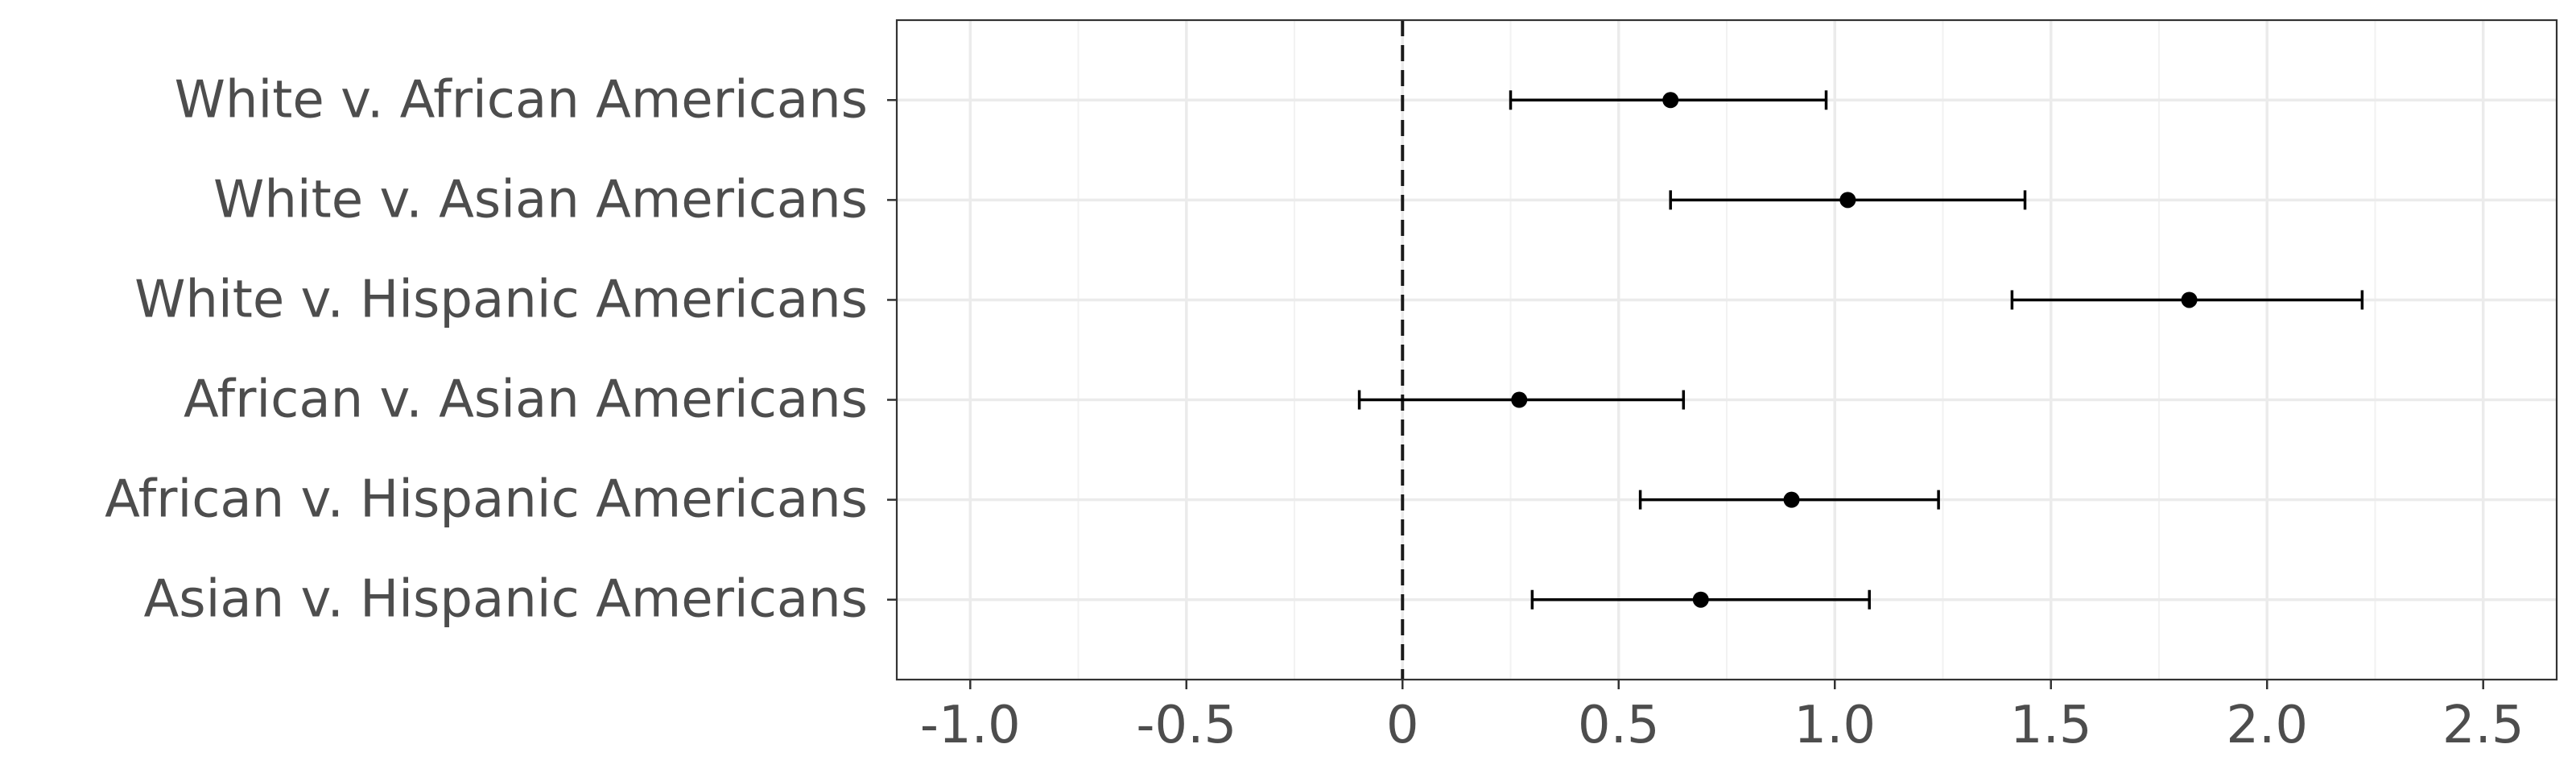  What do you see at coordinates (486, 500) in the screenshot?
I see `y-tick-label: African v. Hispanic Americans` at bounding box center [486, 500].